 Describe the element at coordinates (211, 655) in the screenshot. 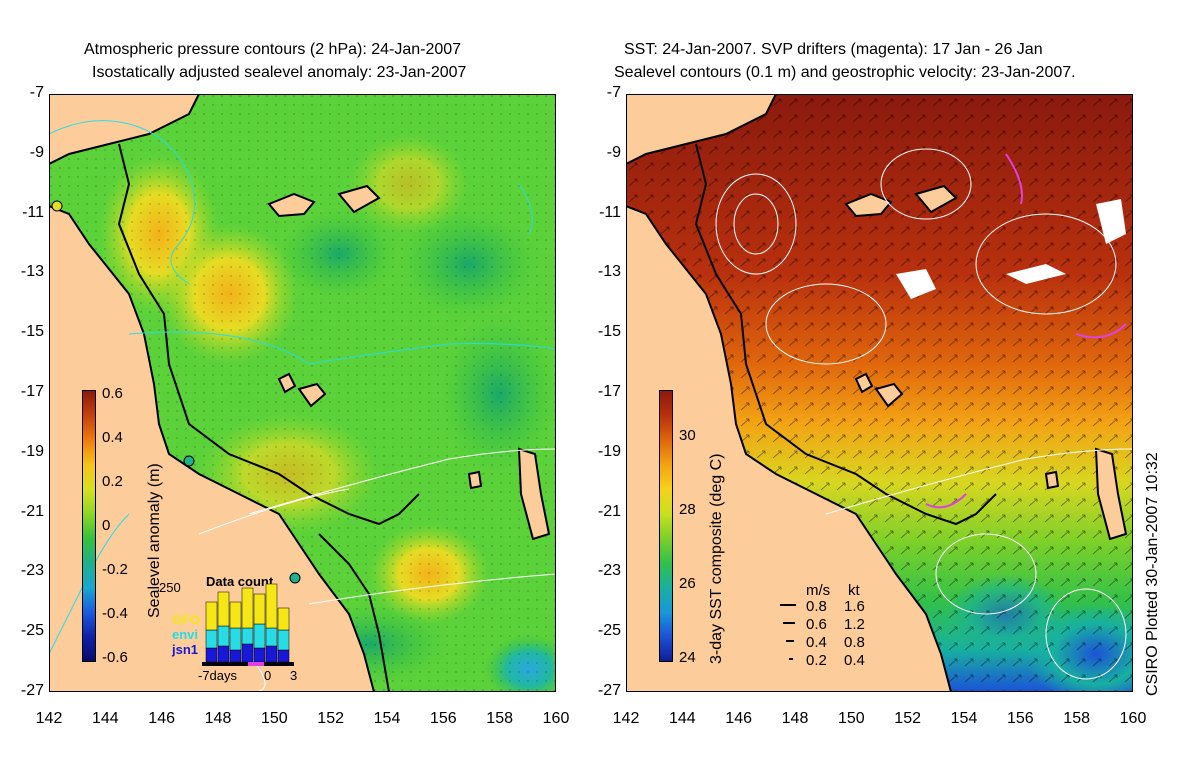

I see `data-count-bar-0-jsn1` at that location.